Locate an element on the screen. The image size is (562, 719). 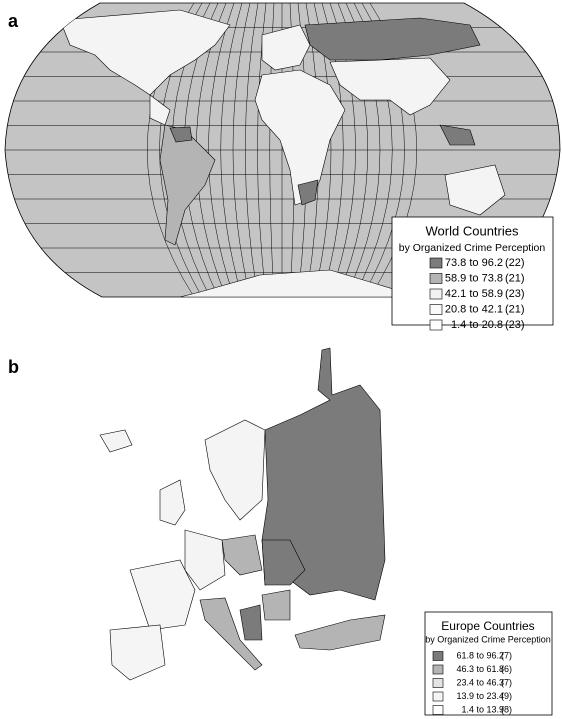
venezuela is located at coordinates (181, 134).